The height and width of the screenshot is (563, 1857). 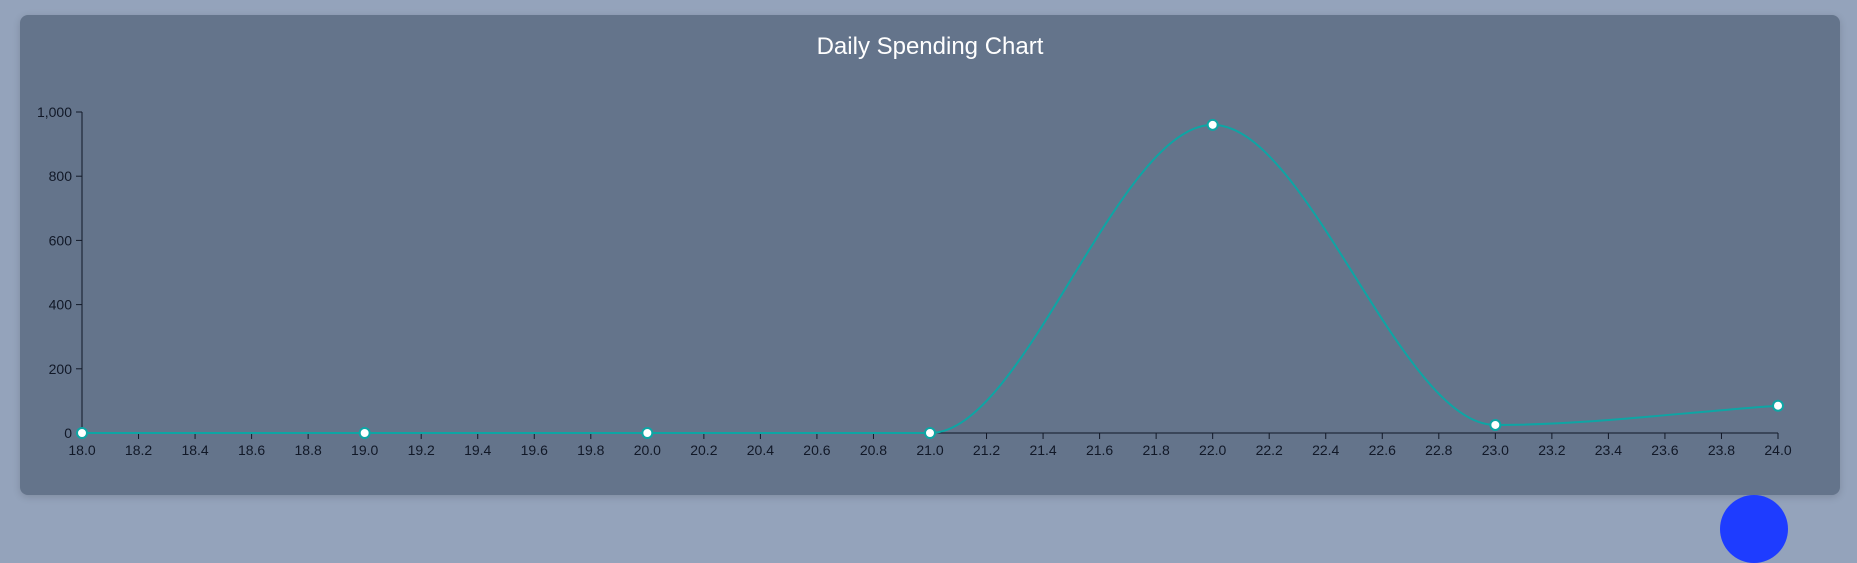 What do you see at coordinates (986, 450) in the screenshot?
I see `x-tick-label: 21.2` at bounding box center [986, 450].